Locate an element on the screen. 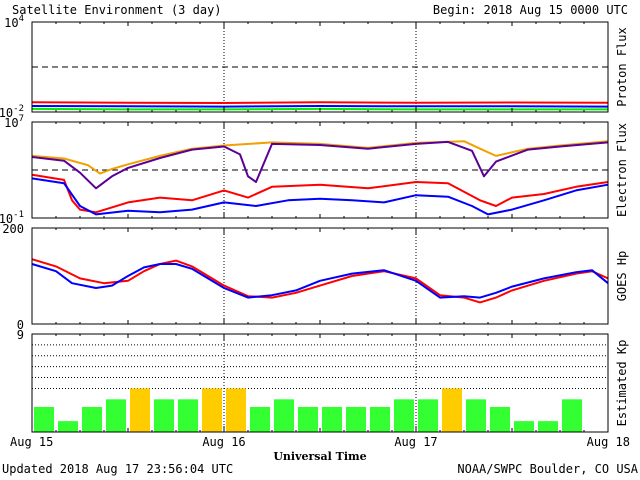 The height and width of the screenshot is (480, 640). x-tick-label: Aug 17 is located at coordinates (415, 442).